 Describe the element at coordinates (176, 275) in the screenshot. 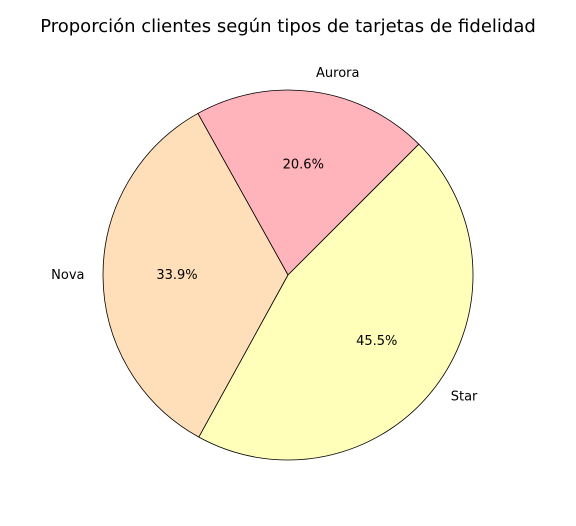

I see `slice-percent-nova: 33.9%` at that location.